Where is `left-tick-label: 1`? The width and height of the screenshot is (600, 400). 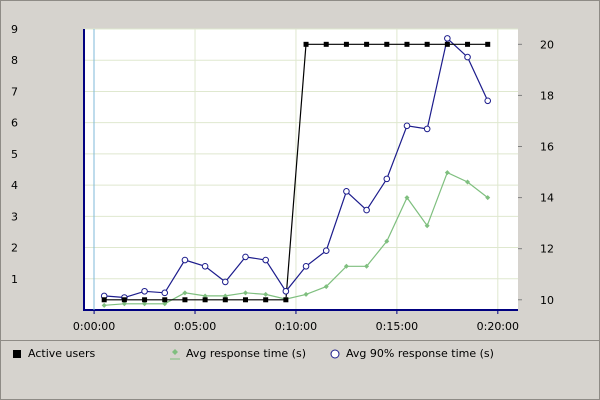
left-tick-label: 1 is located at coordinates (14, 279).